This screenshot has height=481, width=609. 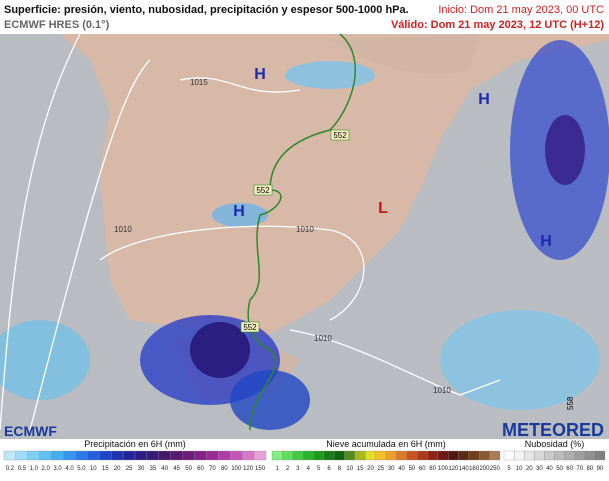 I want to click on precip-area, so click(x=520, y=360).